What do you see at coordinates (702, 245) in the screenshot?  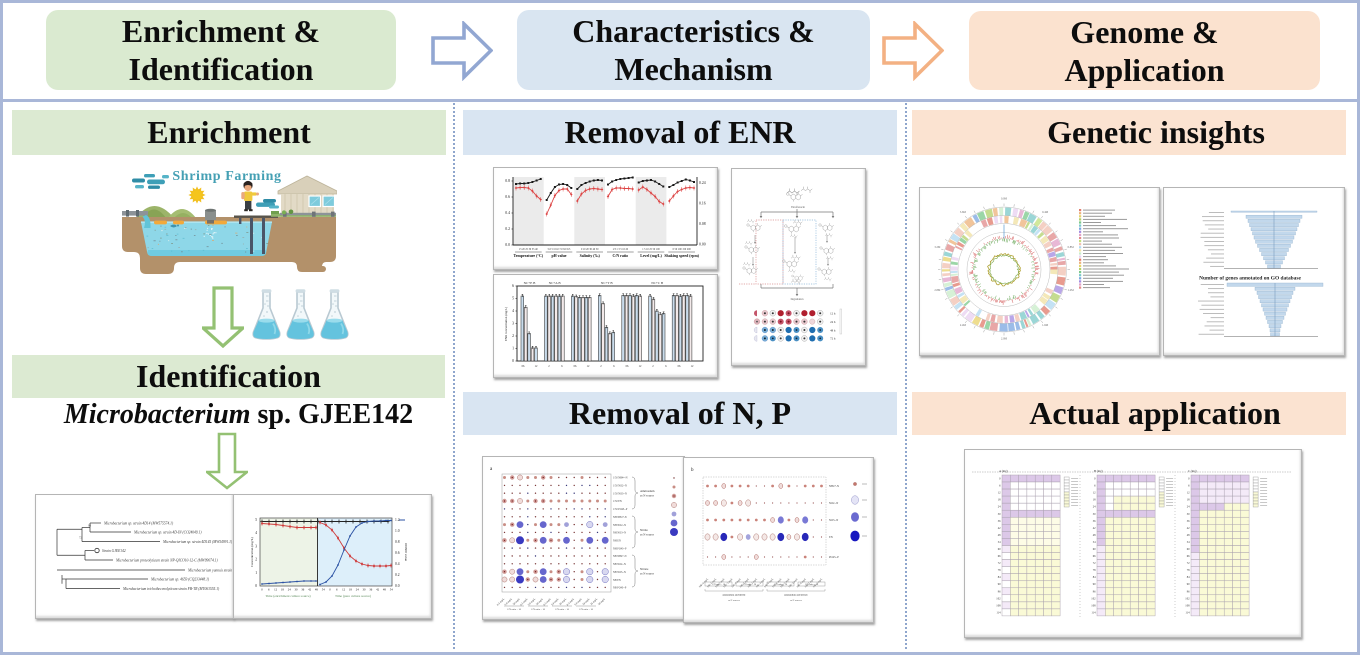 I see `svg-text: 0.00` at bounding box center [702, 245].